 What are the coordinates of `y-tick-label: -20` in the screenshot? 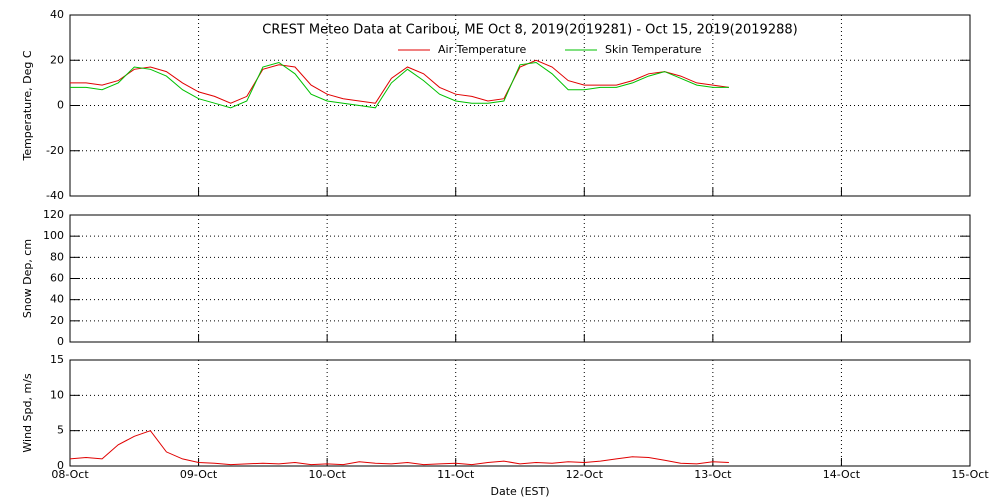 It's located at (55, 150).